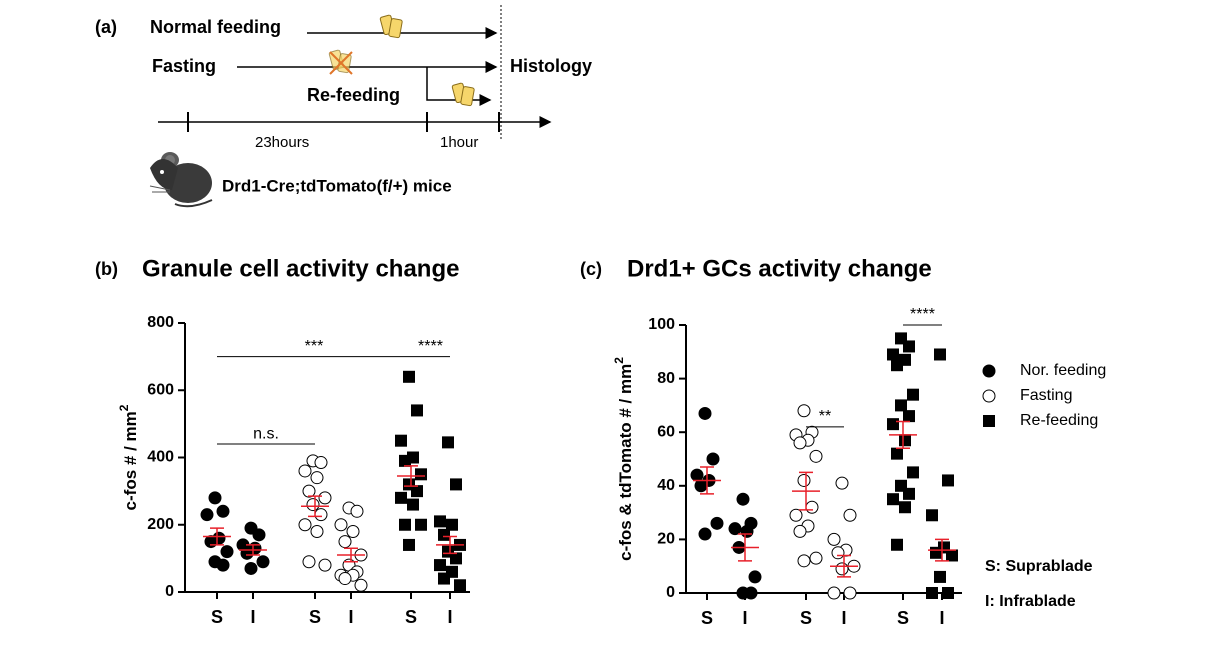  What do you see at coordinates (661, 324) in the screenshot?
I see `y-tick-label: 100` at bounding box center [661, 324].